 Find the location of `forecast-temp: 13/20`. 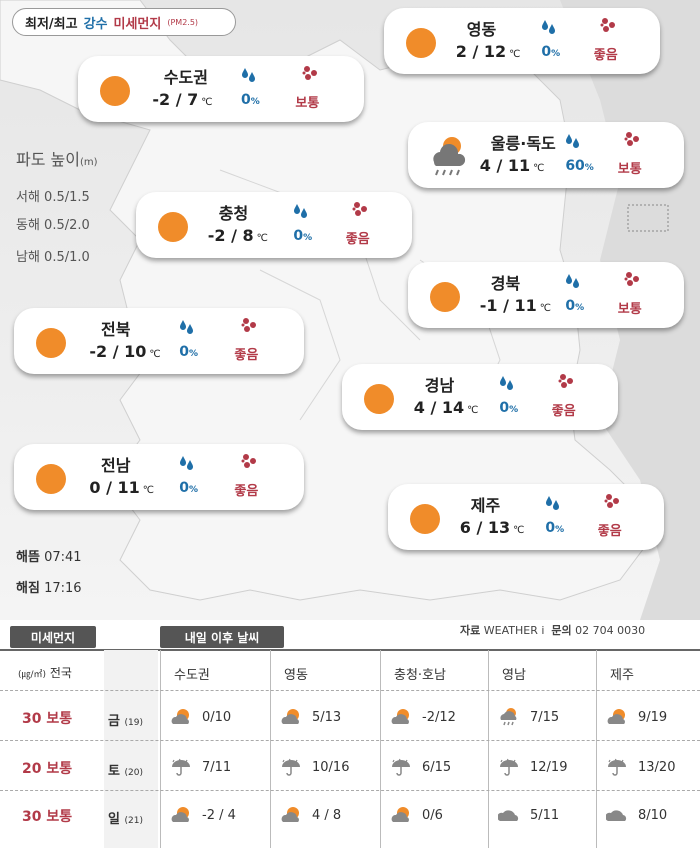

forecast-temp: 13/20 is located at coordinates (657, 767).